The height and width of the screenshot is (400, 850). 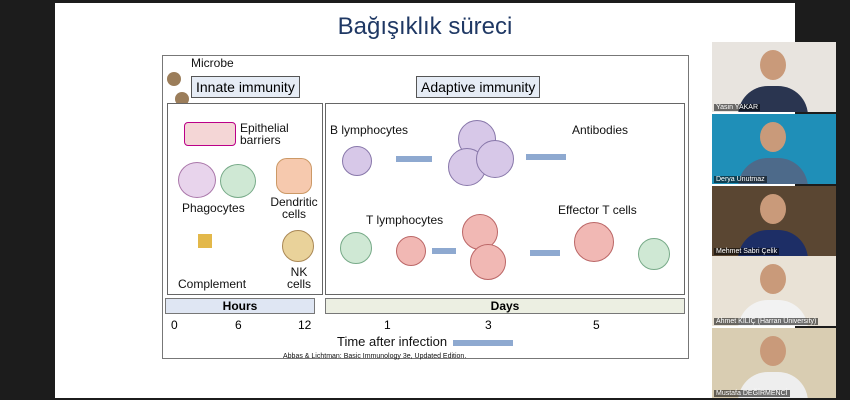 What do you see at coordinates (425, 26) in the screenshot?
I see `slide-title: Bağışıklık süreci` at bounding box center [425, 26].